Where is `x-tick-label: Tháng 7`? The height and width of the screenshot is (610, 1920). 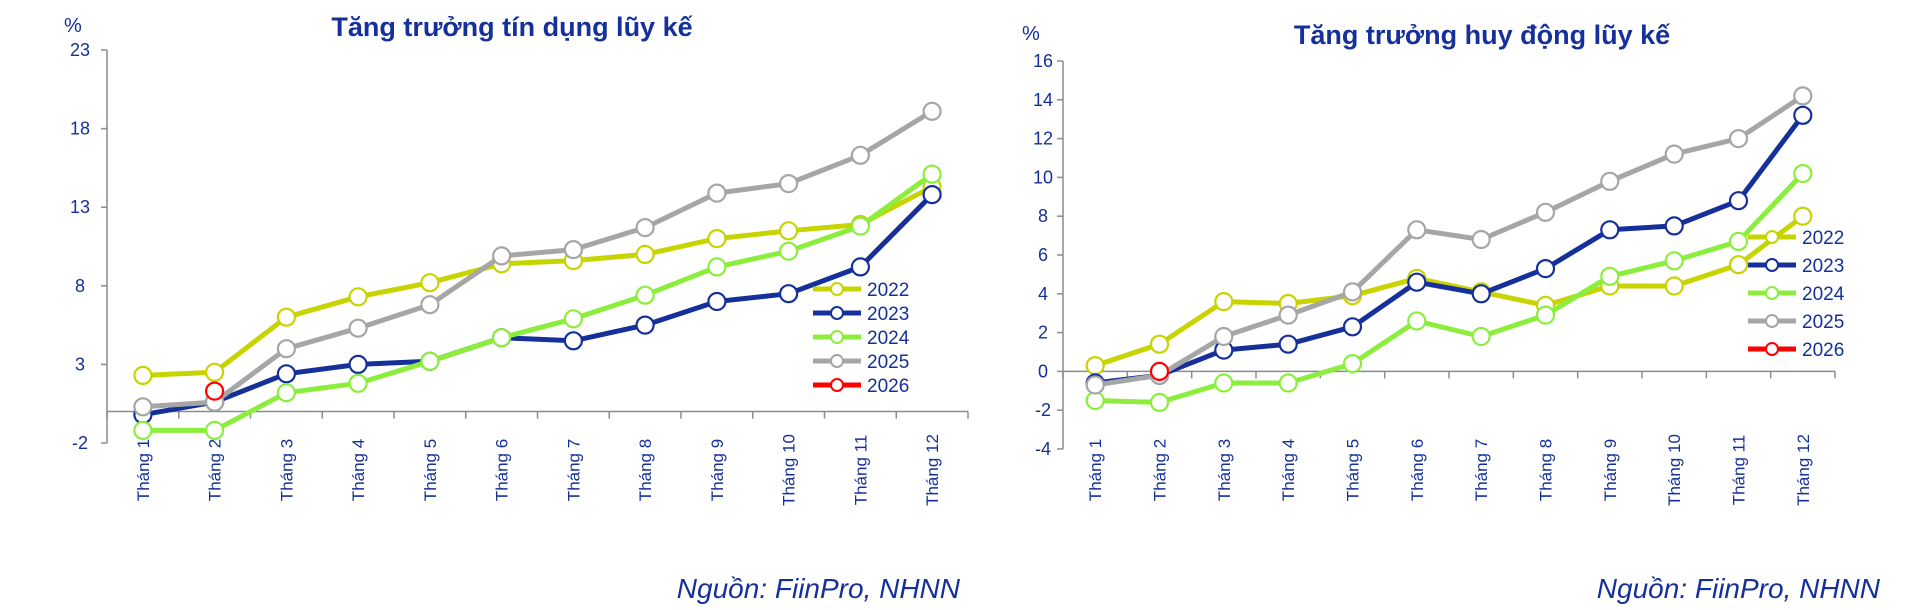
x-tick-label: Tháng 7 is located at coordinates (573, 470).